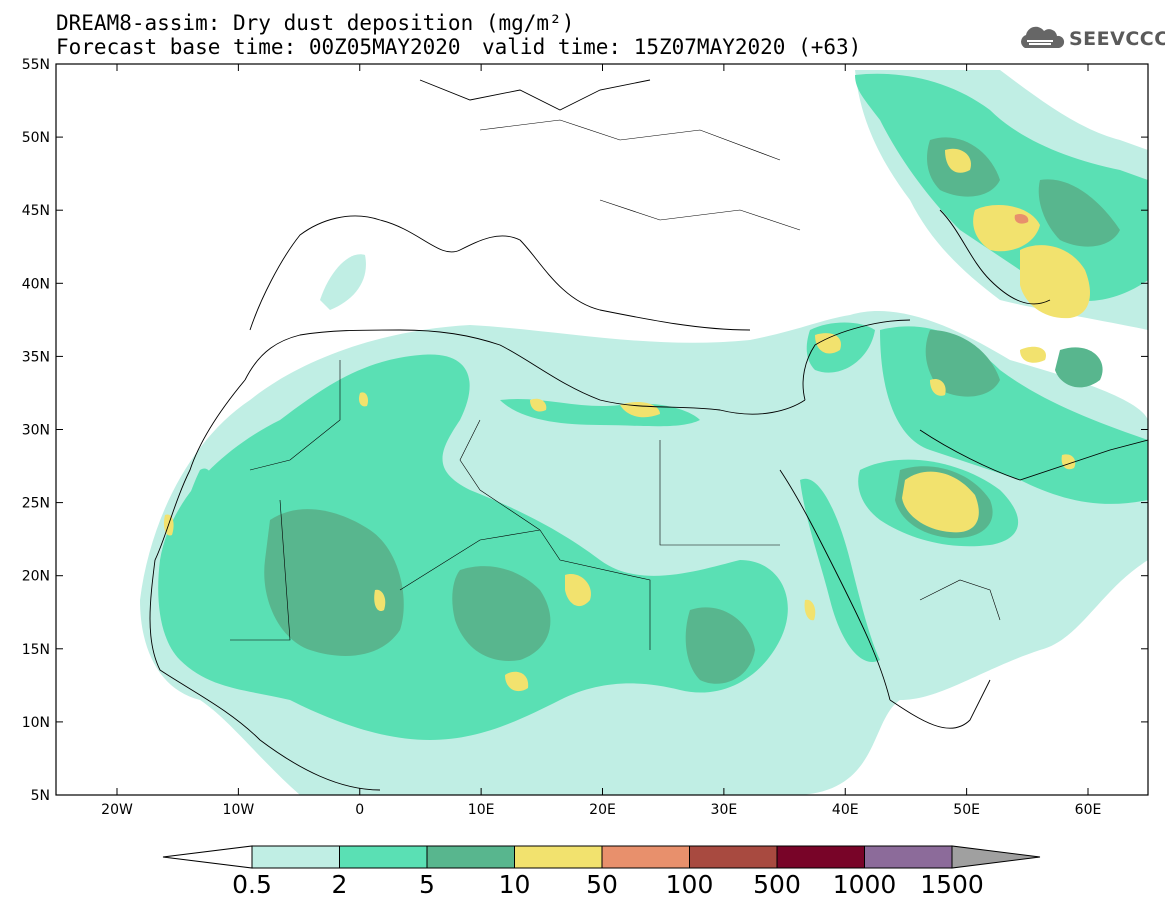  What do you see at coordinates (602, 884) in the screenshot?
I see `colorbar-label: 50` at bounding box center [602, 884].